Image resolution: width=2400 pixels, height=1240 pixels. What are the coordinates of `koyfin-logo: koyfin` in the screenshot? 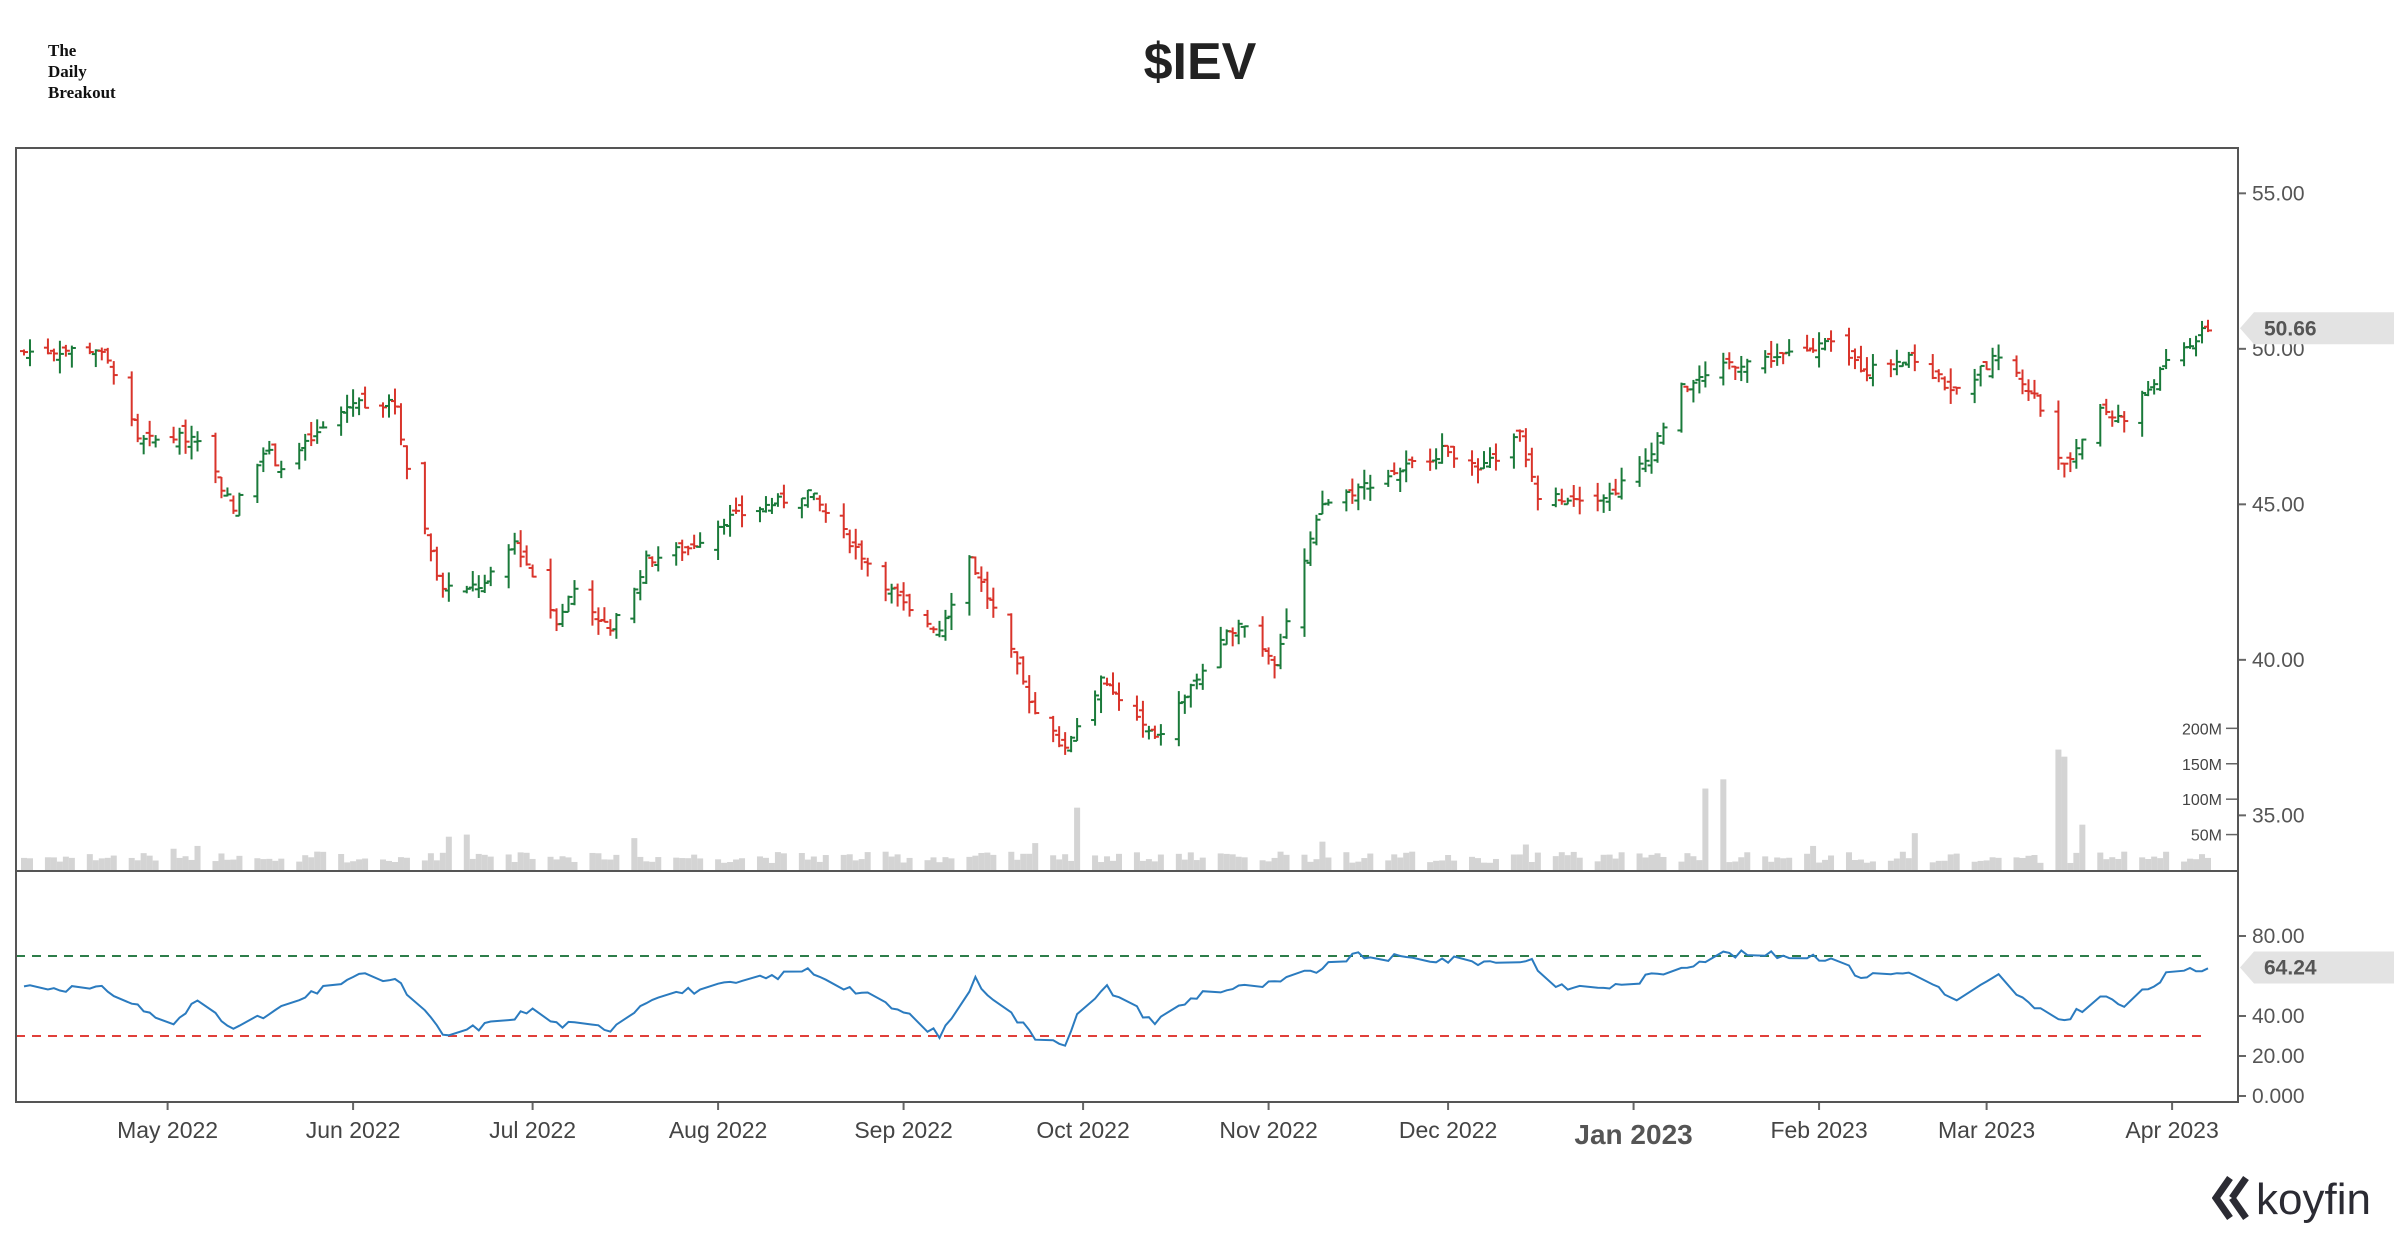 It's located at (2291, 1199).